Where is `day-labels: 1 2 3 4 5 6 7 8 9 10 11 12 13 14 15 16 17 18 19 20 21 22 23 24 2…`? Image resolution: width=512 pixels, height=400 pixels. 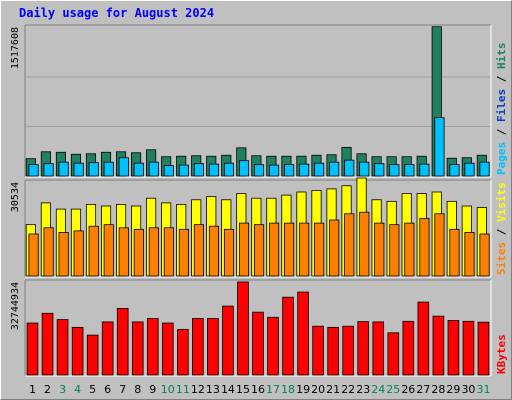 day-labels: 1 2 3 4 5 6 7 8 9 10 11 12 13 14 15 16 17 18 19 20 21 22 23 24 2… is located at coordinates (259, 389).